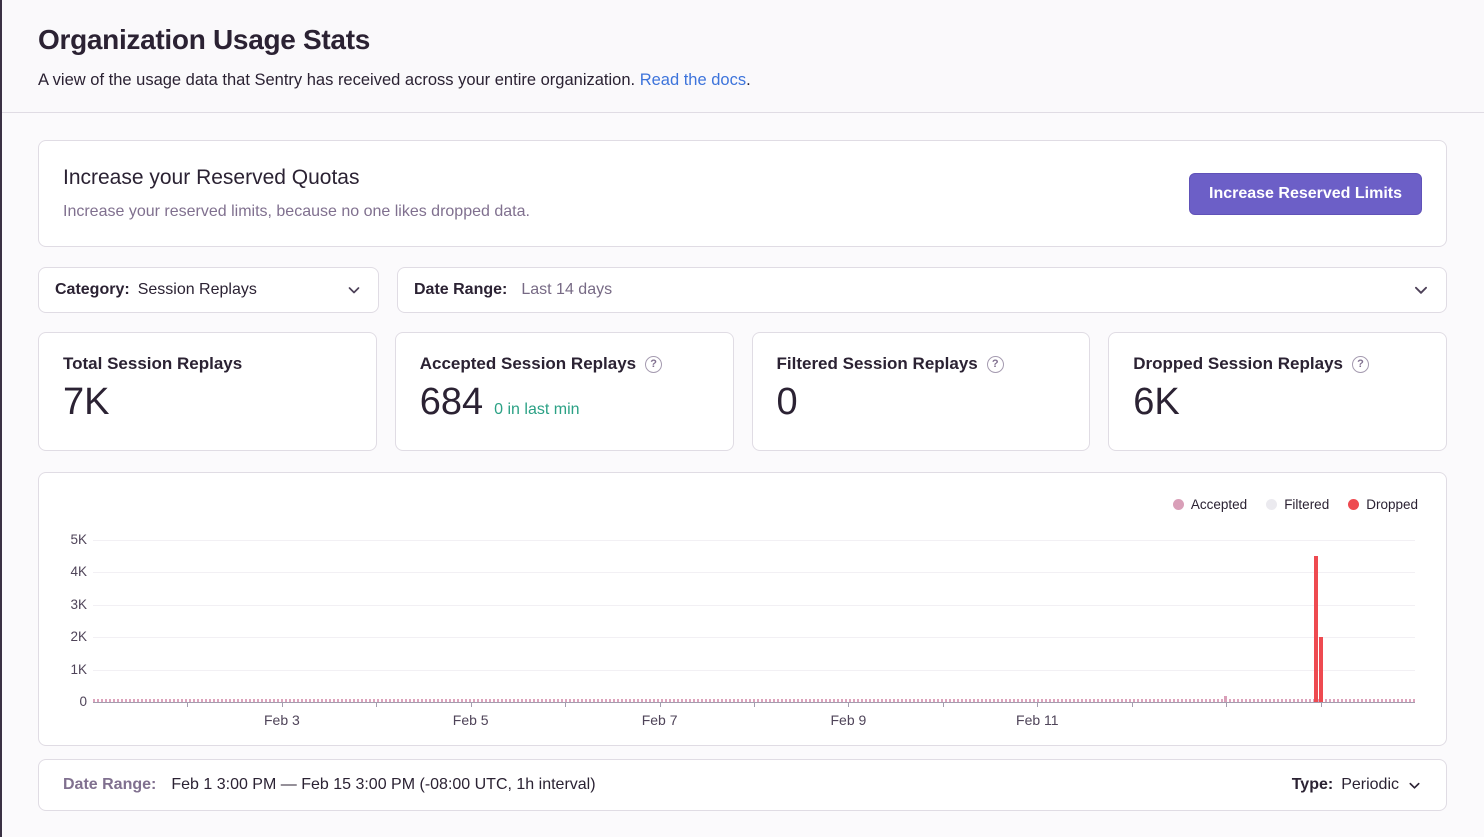 The image size is (1484, 837). I want to click on legend-label: Filtered, so click(1307, 504).